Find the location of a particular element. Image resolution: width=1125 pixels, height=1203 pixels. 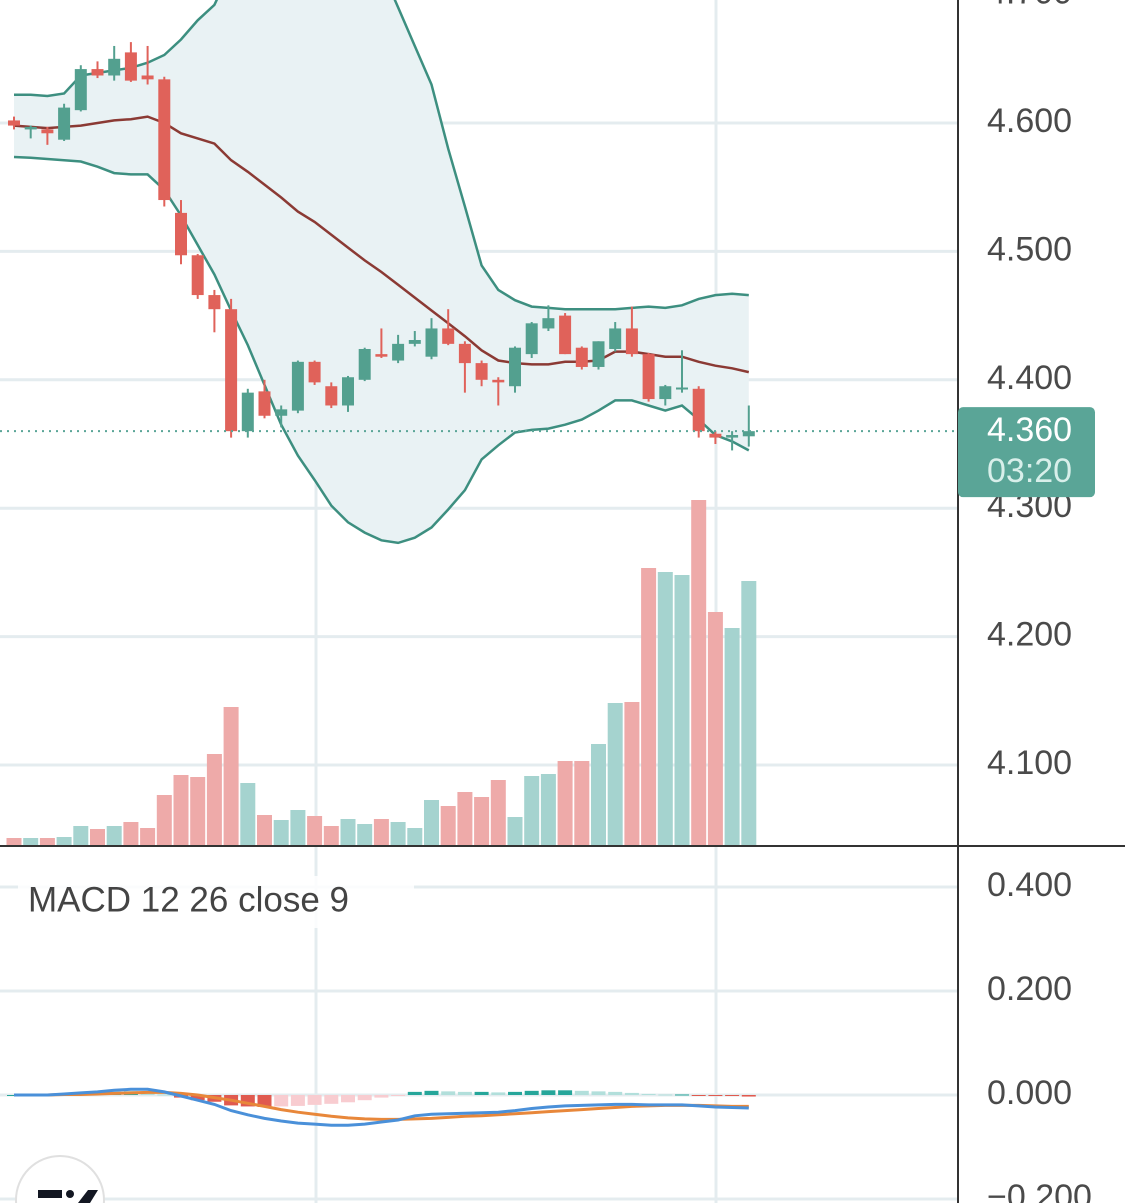

macd-line is located at coordinates (381, 1105).